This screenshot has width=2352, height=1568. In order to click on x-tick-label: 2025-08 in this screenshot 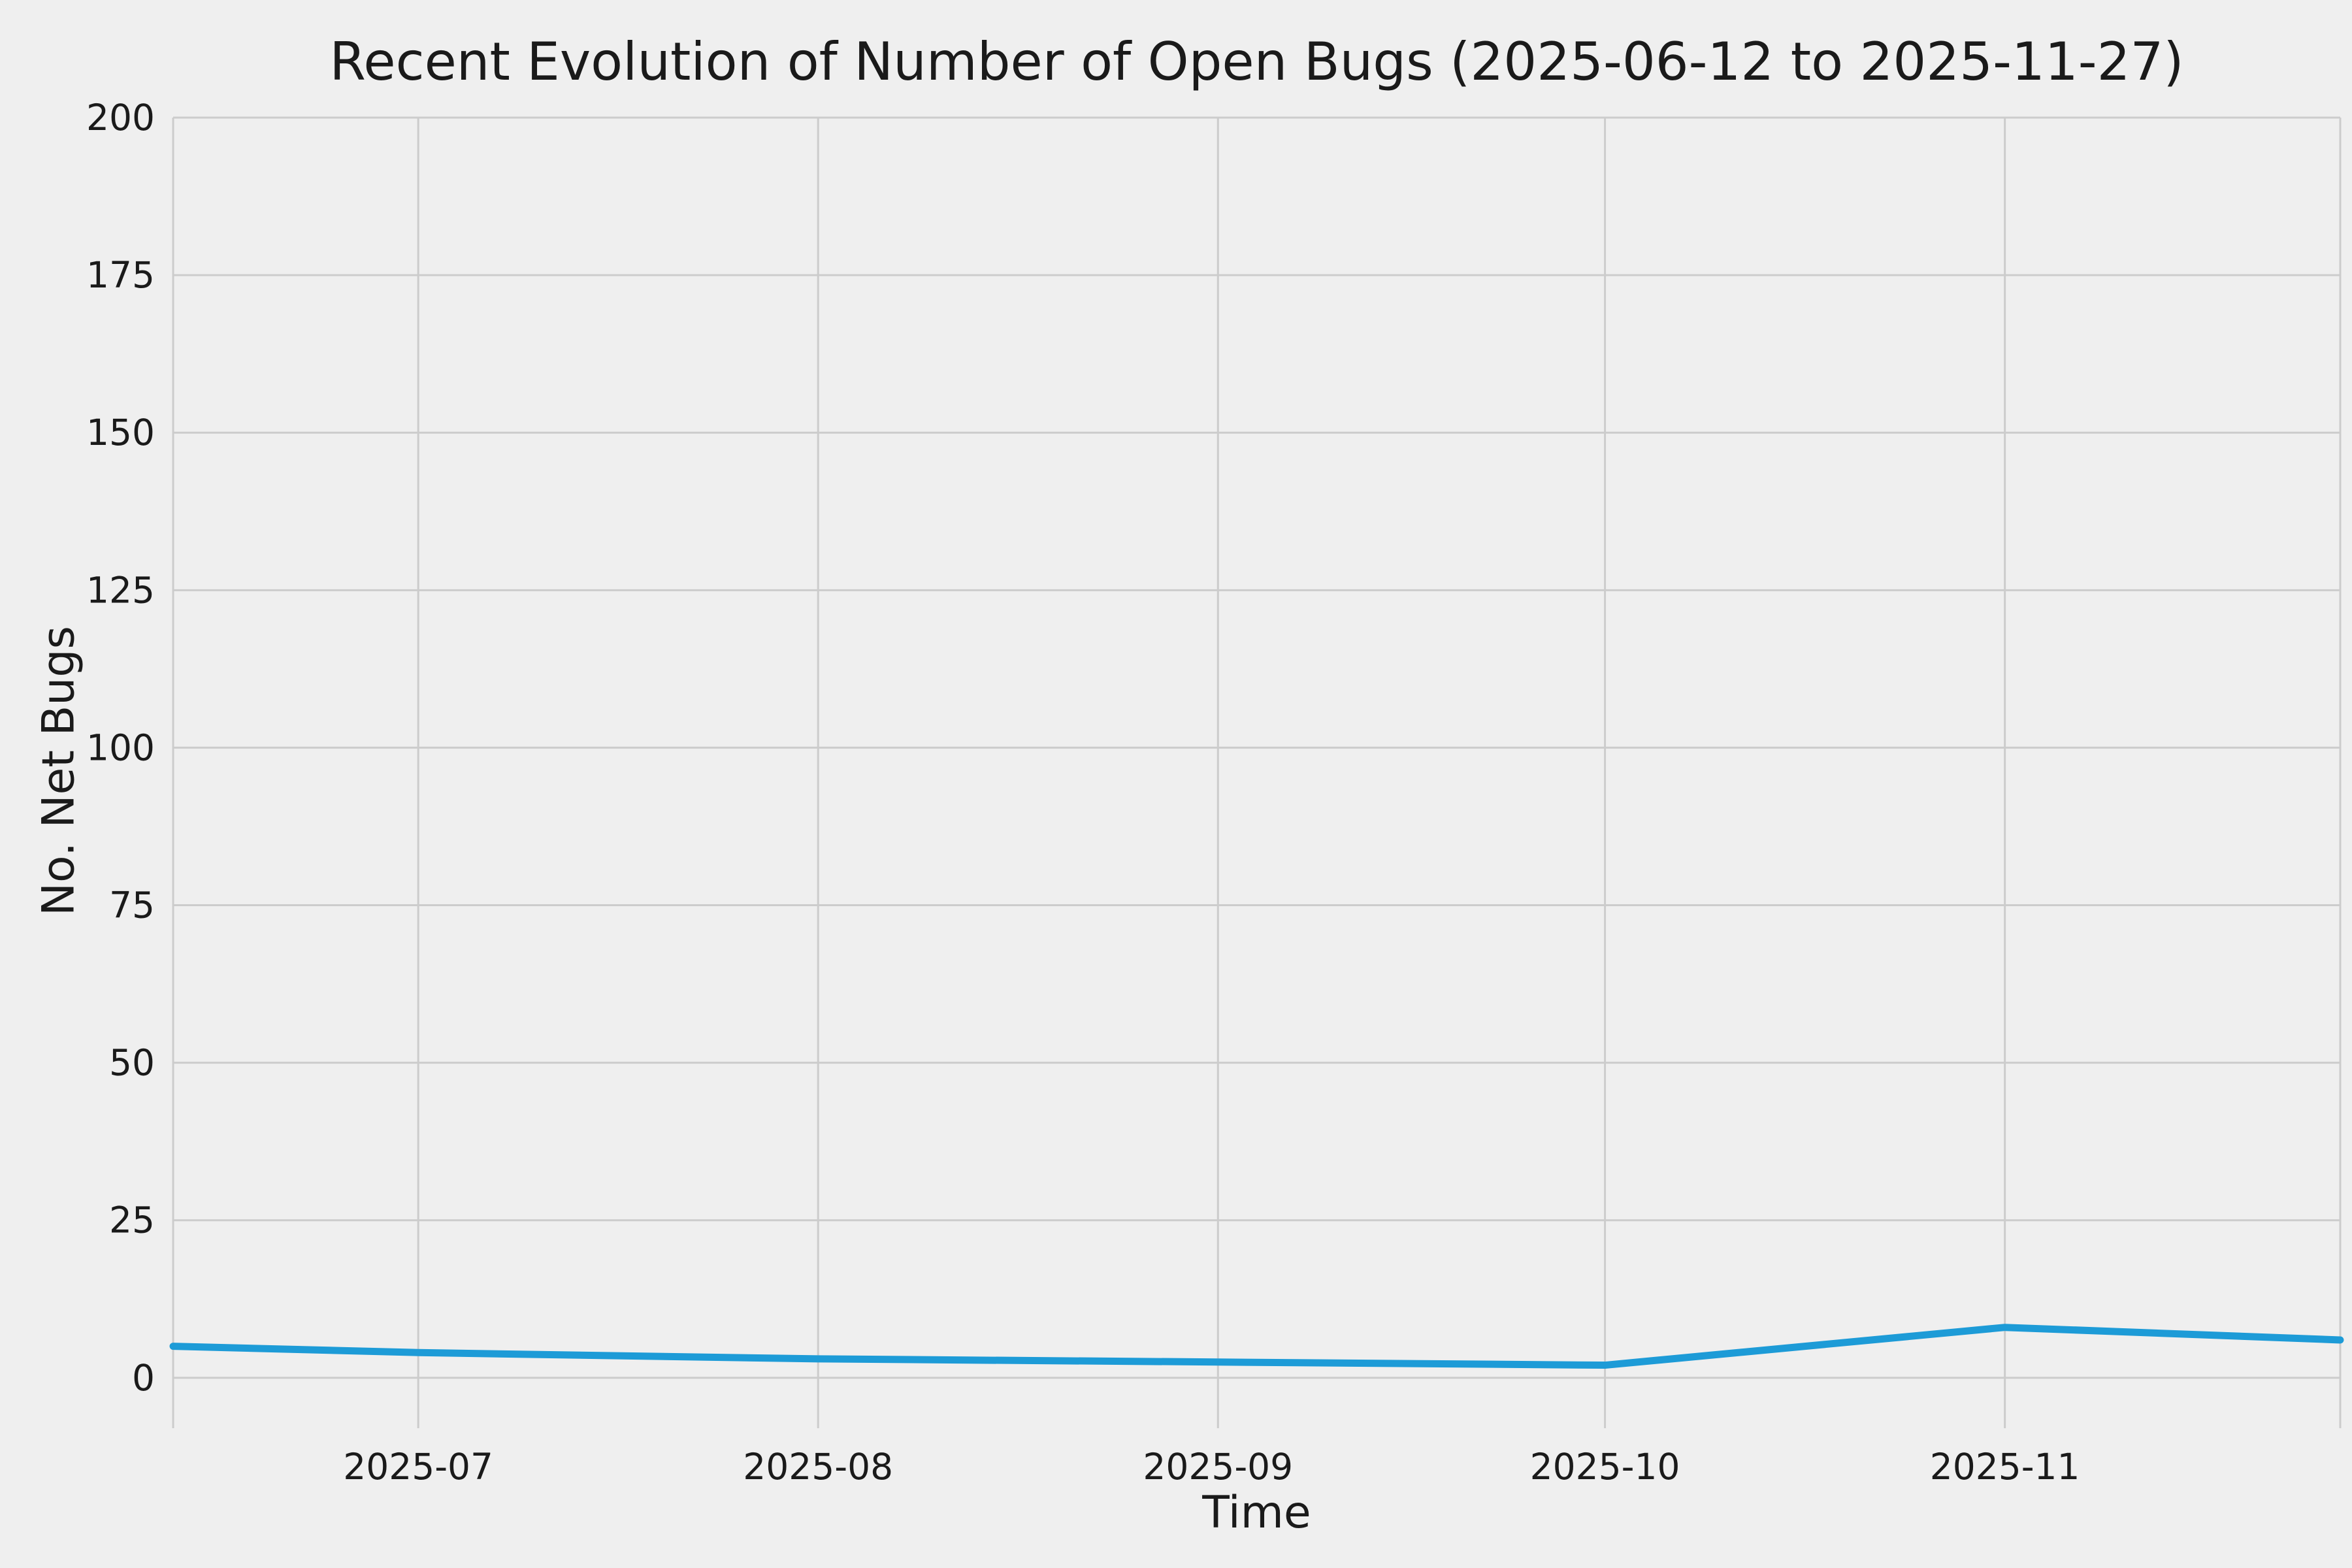, I will do `click(818, 1467)`.